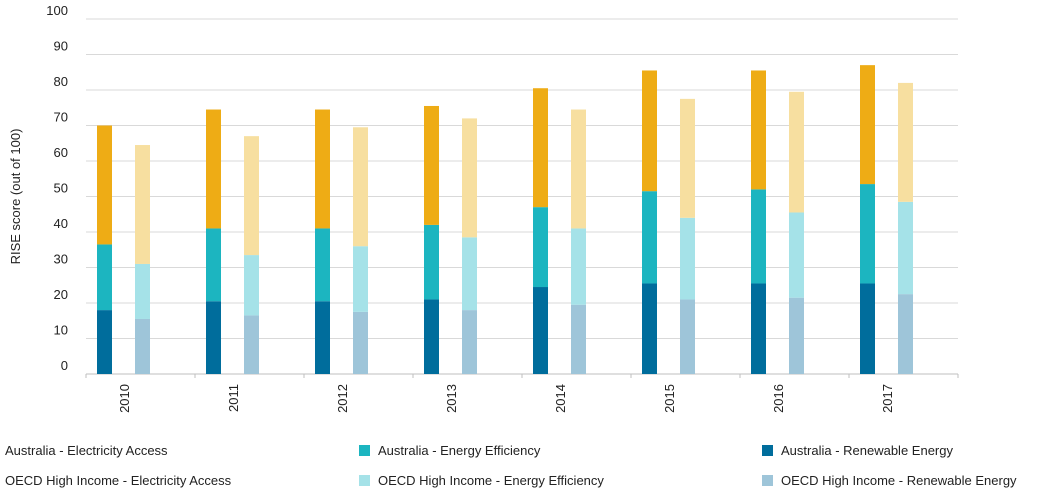 The width and height of the screenshot is (1055, 493). What do you see at coordinates (61, 330) in the screenshot?
I see `y-tick-label: 10` at bounding box center [61, 330].